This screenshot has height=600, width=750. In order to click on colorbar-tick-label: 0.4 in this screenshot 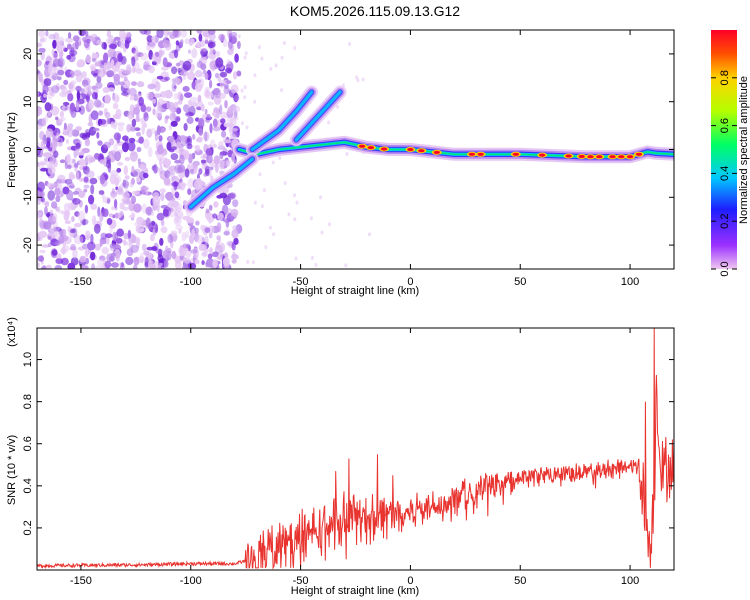, I will do `click(725, 173)`.